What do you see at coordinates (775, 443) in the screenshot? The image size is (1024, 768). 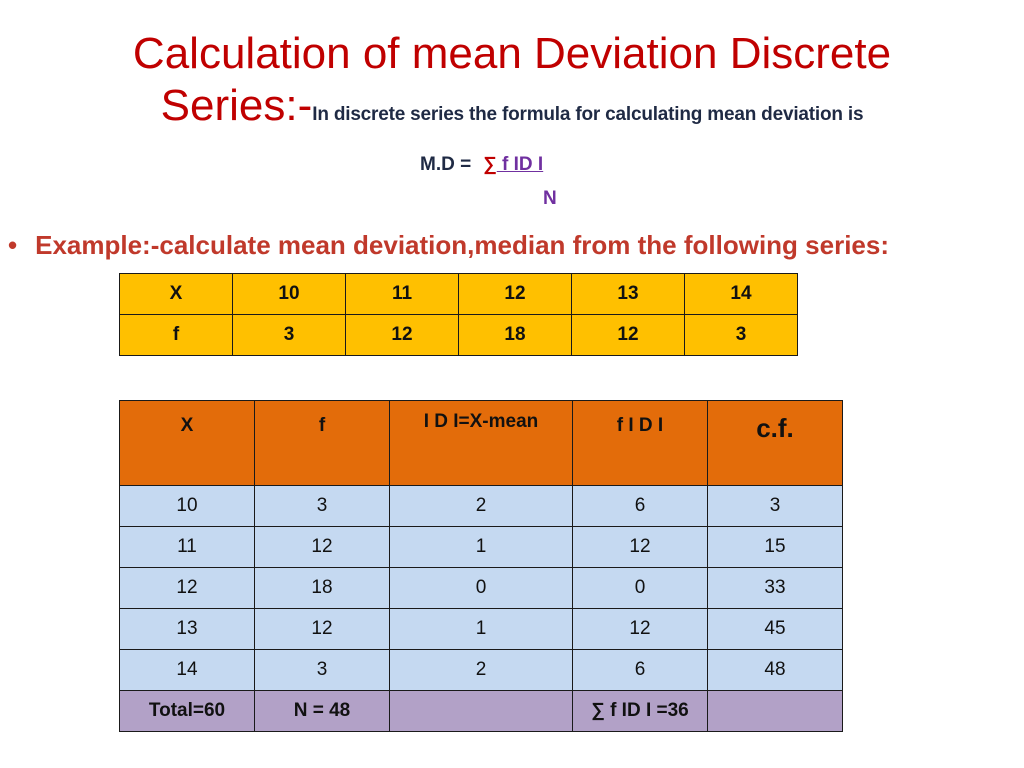 I see `calculation-table-header-cell: c.f.` at bounding box center [775, 443].